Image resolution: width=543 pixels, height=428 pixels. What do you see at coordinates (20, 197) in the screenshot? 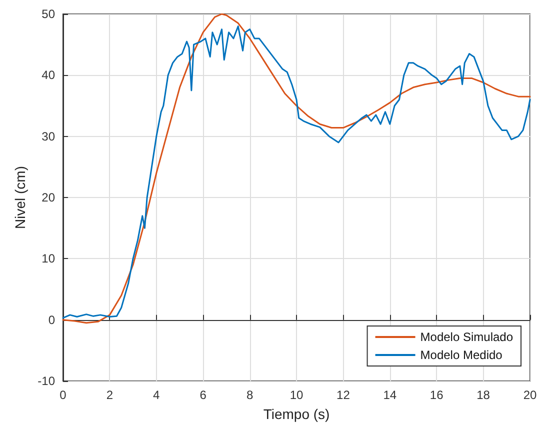
I see `y-axis-title: Nivel (cm)` at bounding box center [20, 197].